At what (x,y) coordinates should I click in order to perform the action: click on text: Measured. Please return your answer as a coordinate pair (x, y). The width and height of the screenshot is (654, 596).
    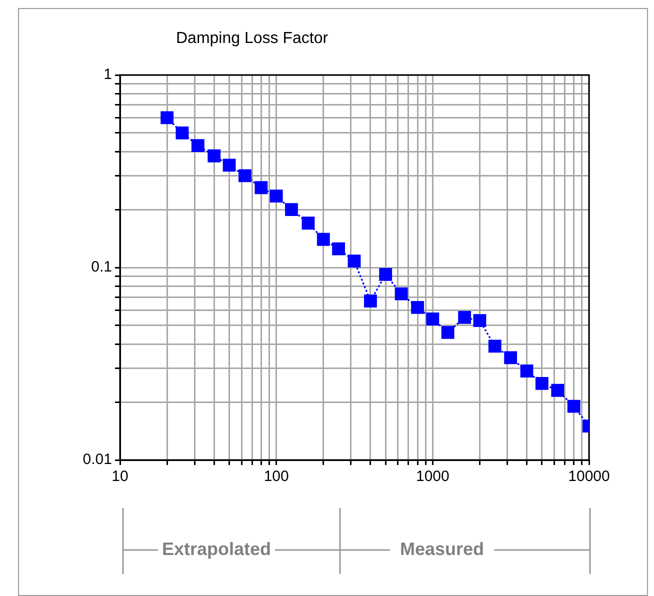
    Looking at the image, I should click on (442, 549).